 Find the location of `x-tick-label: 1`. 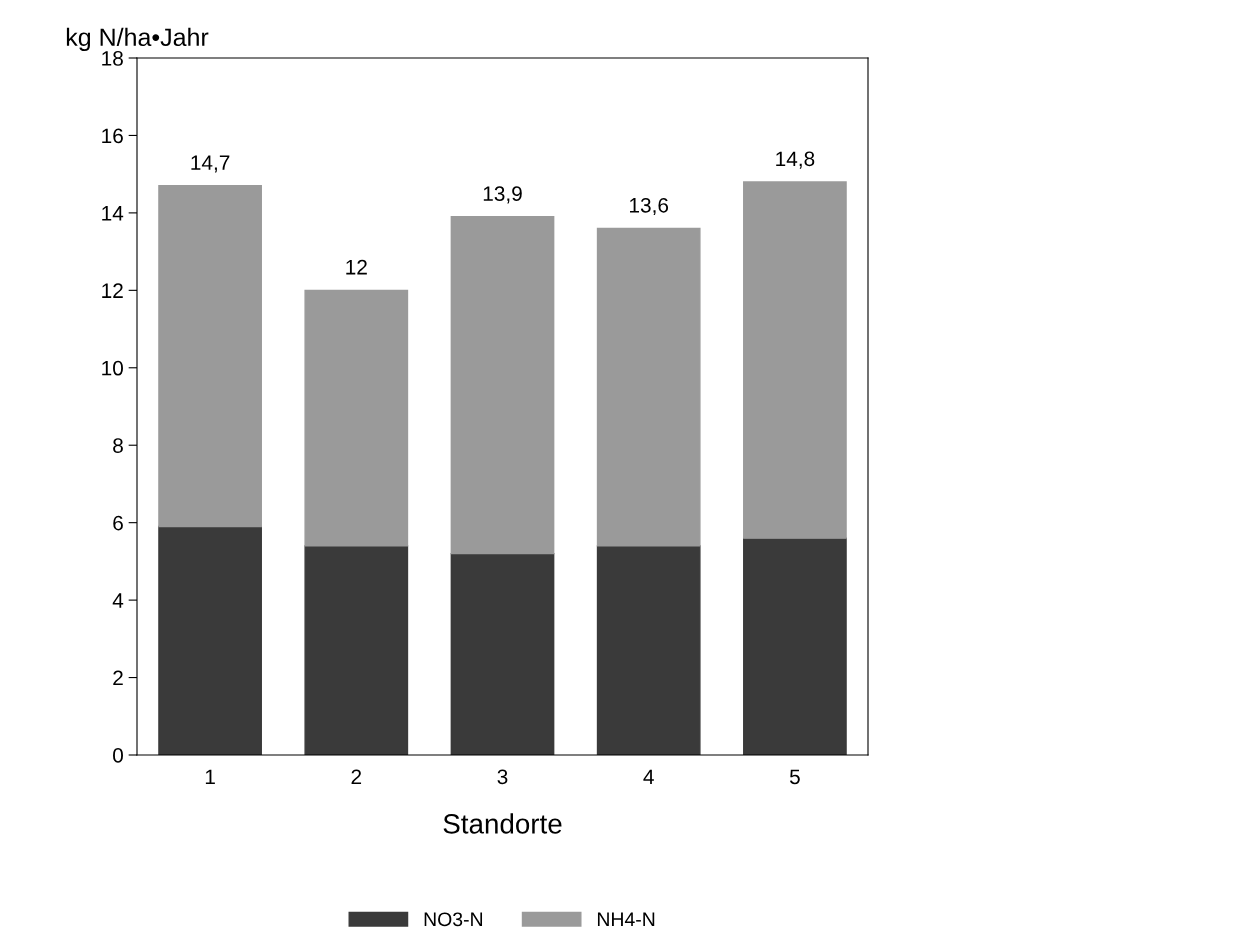

x-tick-label: 1 is located at coordinates (210, 776).